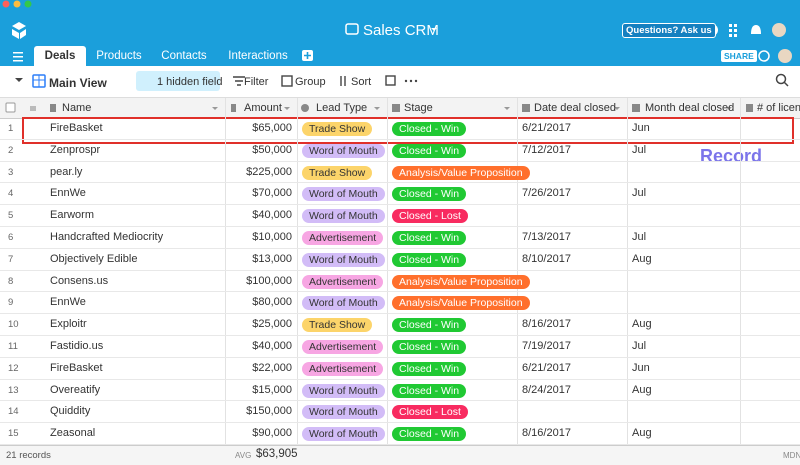 The height and width of the screenshot is (465, 800). I want to click on tab: Deals, so click(60, 56).